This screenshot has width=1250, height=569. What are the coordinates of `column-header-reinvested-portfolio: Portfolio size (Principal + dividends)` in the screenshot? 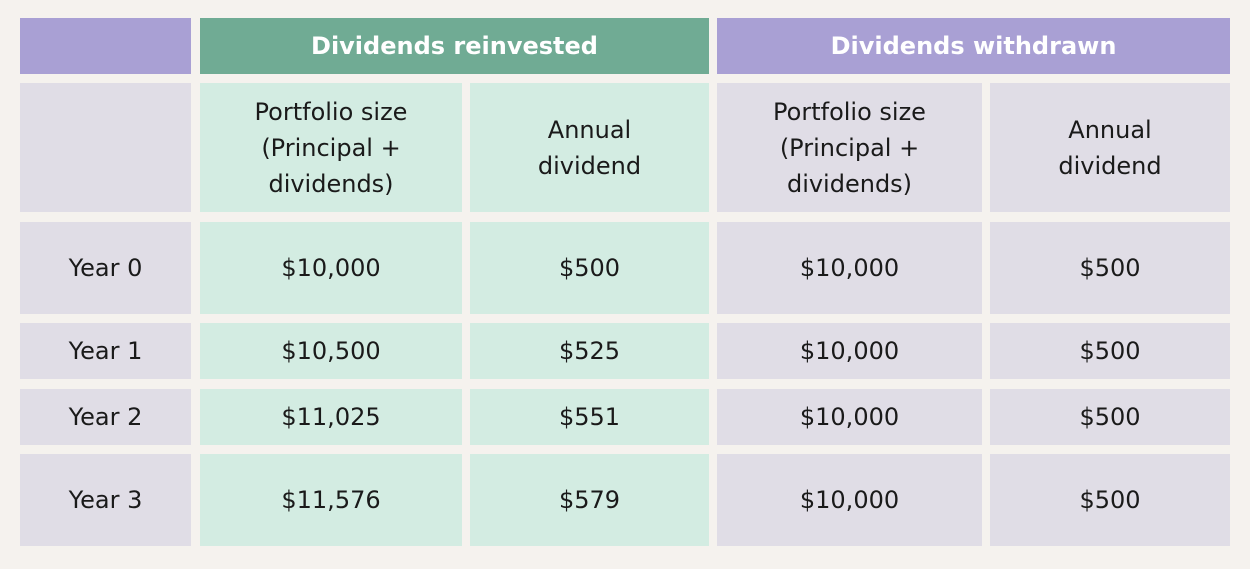 It's located at (331, 147).